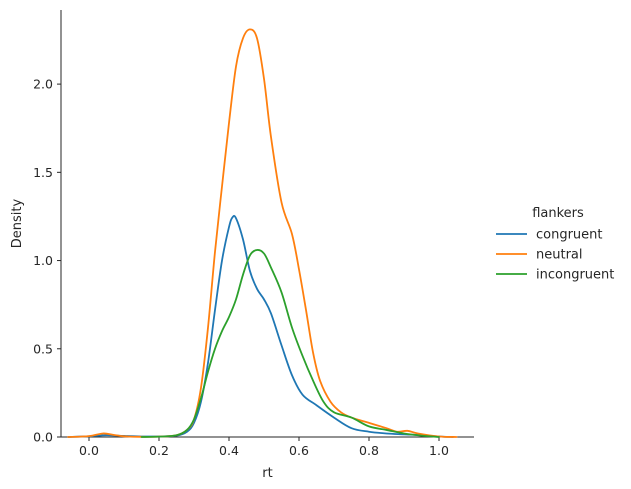 This screenshot has height=489, width=631. Describe the element at coordinates (559, 255) in the screenshot. I see `legend-label-neutral: neutral` at that location.